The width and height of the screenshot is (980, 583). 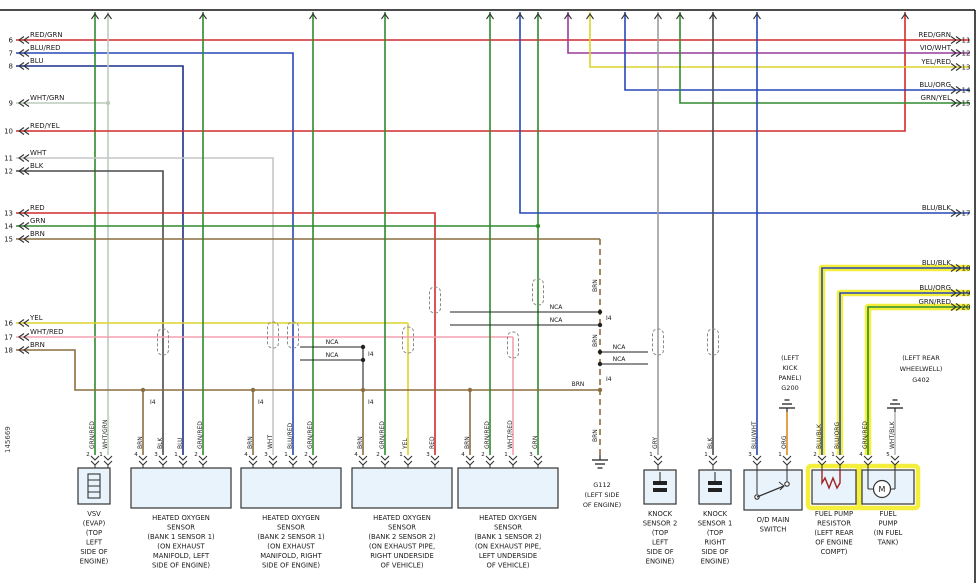 I want to click on left-wire-label: BLU/RED, so click(x=45, y=48).